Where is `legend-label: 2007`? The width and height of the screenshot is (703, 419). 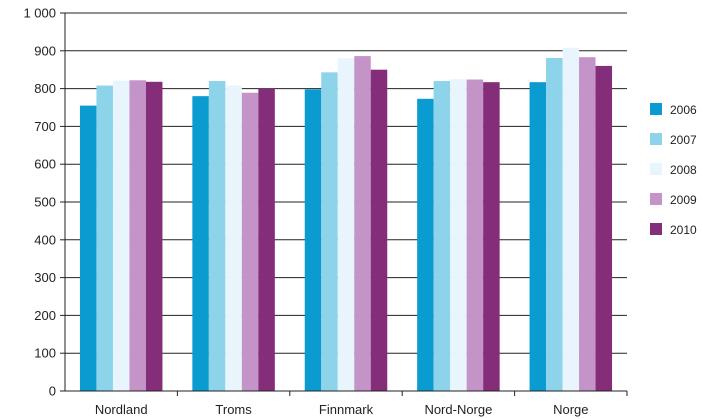
legend-label: 2007 is located at coordinates (683, 140).